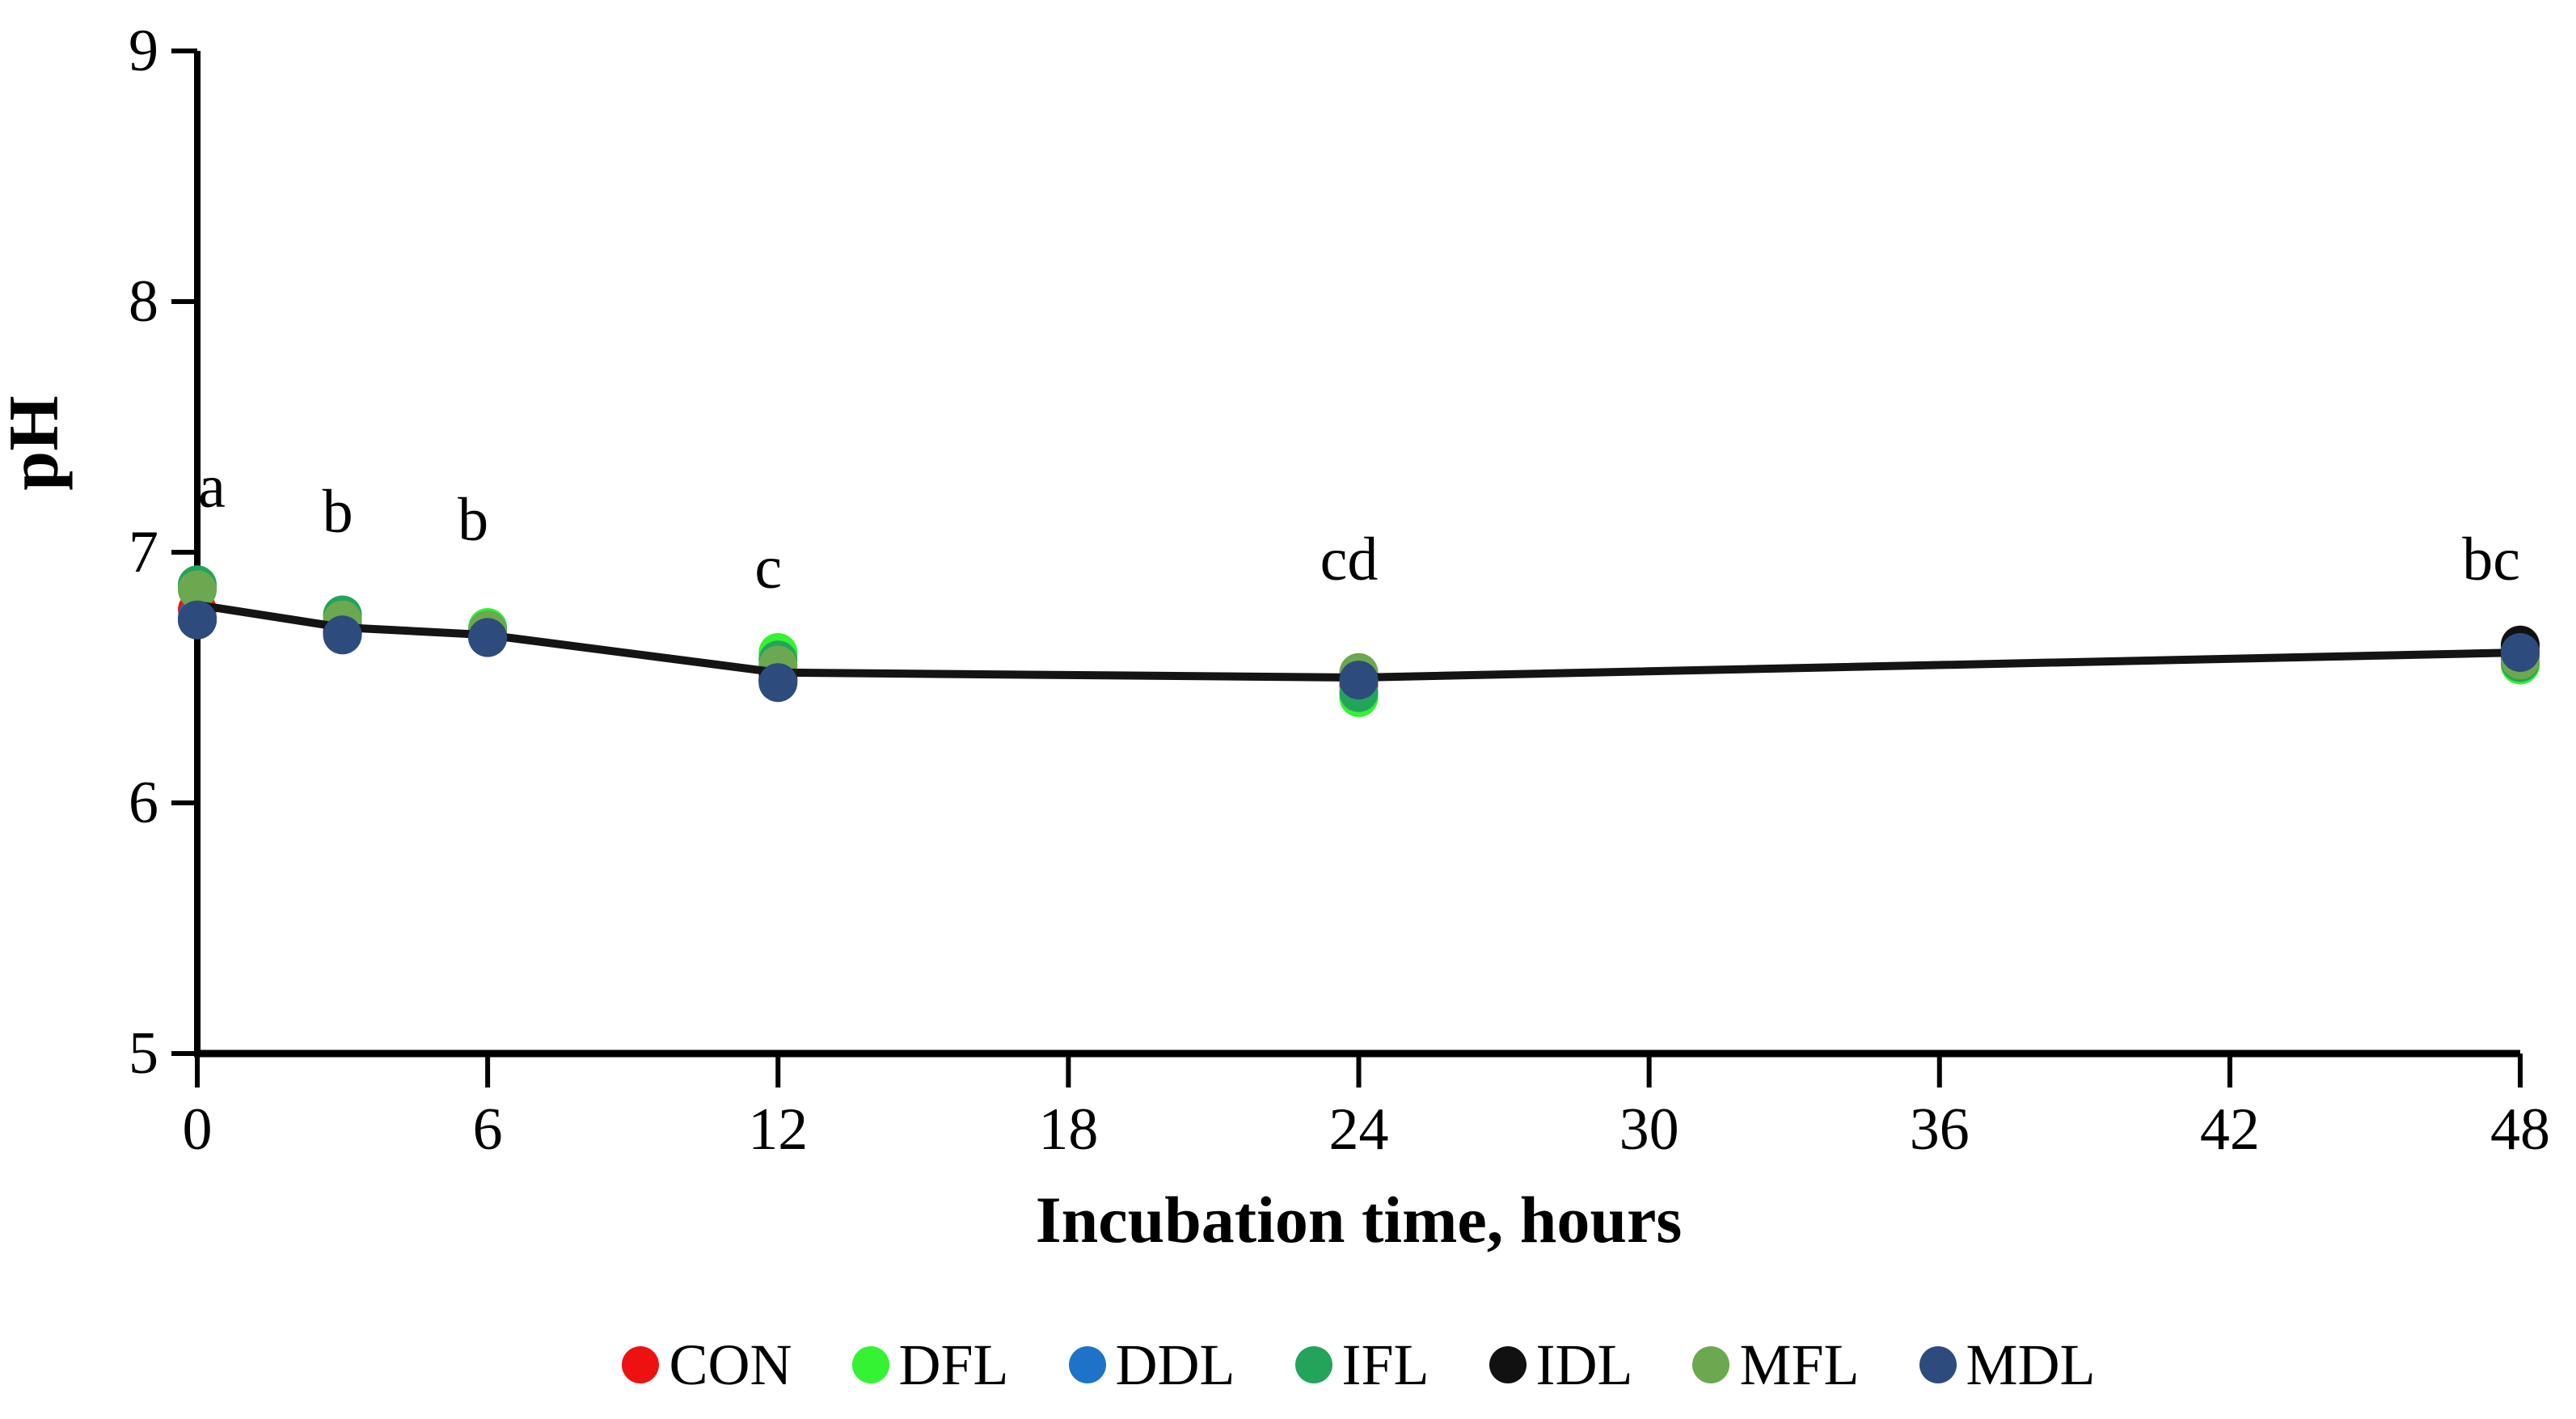  I want to click on chart-legend: CON DFL DDL IFL IDL MFL MDL, so click(1358, 1364).